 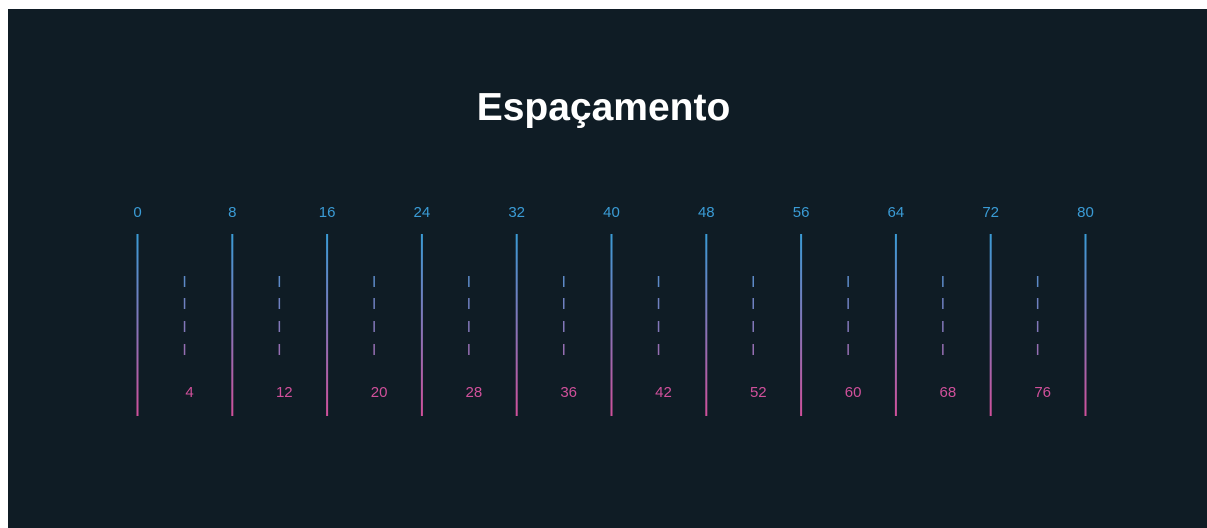 What do you see at coordinates (948, 392) in the screenshot?
I see `minor-label-68: 68` at bounding box center [948, 392].